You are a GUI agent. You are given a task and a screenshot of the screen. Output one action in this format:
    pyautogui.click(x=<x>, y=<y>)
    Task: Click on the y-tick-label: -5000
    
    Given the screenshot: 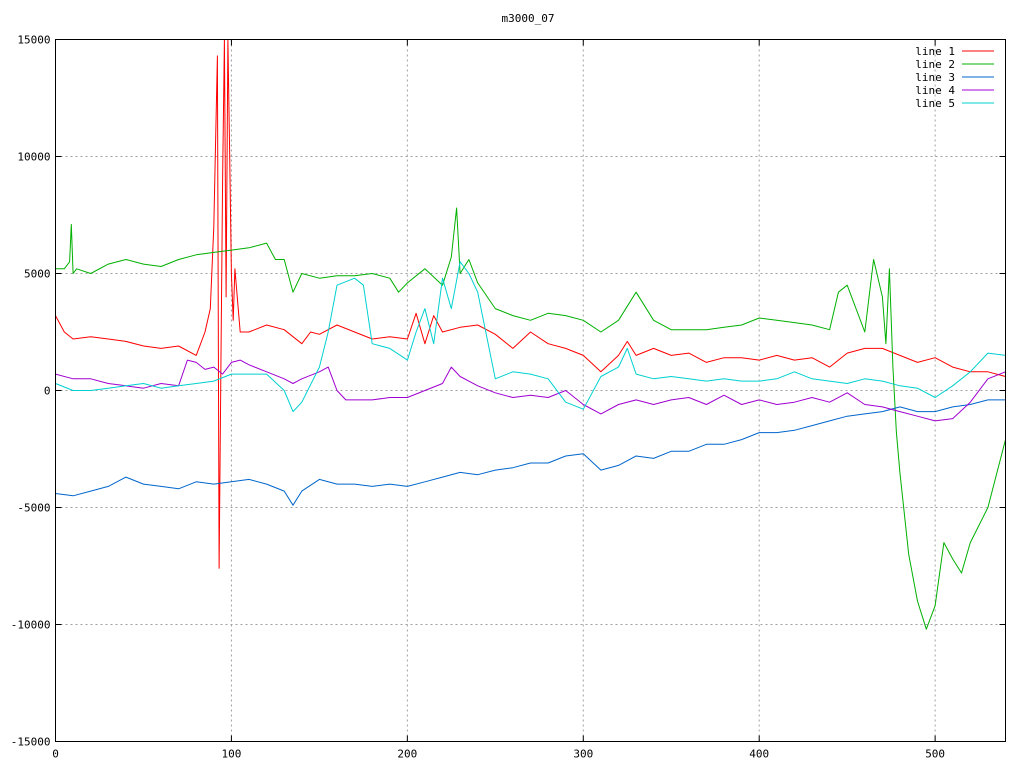 What is the action you would take?
    pyautogui.click(x=33, y=508)
    